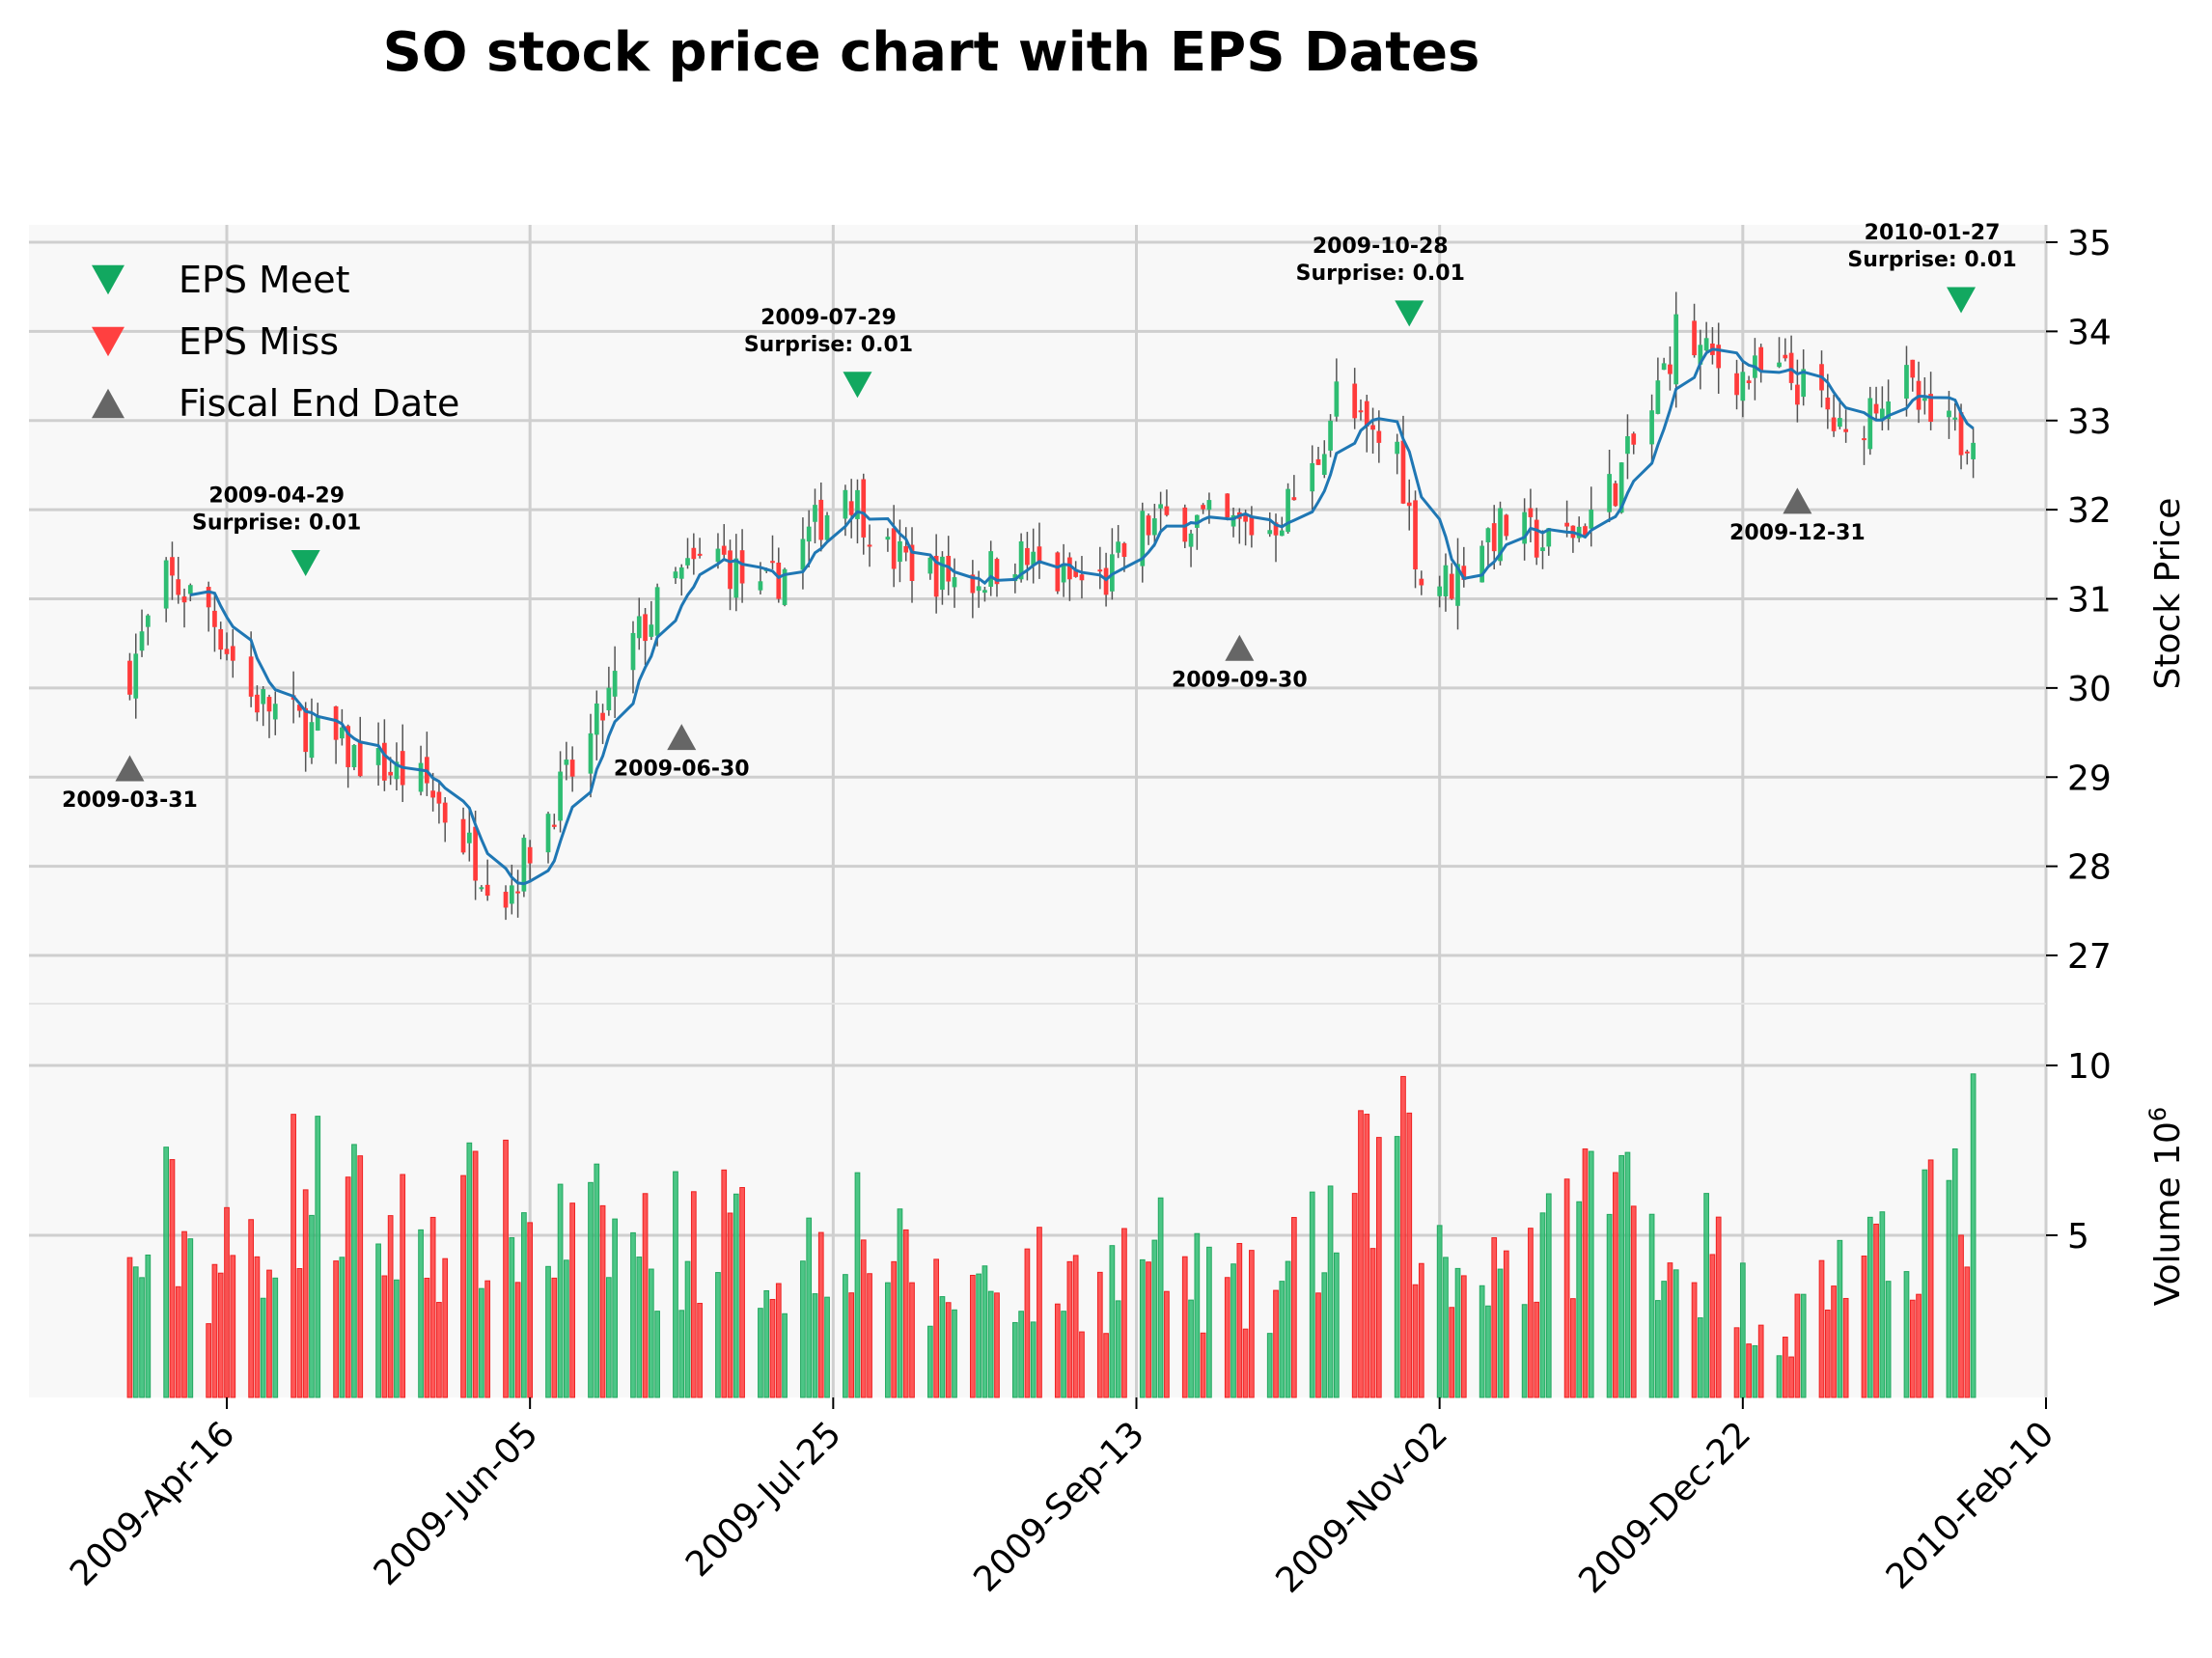 The height and width of the screenshot is (1658, 2212). What do you see at coordinates (828, 318) in the screenshot?
I see `eps-date-label: 2009-07-29` at bounding box center [828, 318].